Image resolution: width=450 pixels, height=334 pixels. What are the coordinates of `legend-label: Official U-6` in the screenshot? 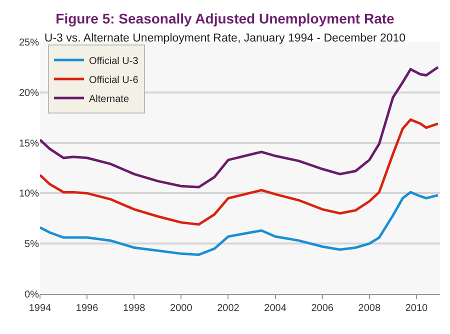 It's located at (114, 80).